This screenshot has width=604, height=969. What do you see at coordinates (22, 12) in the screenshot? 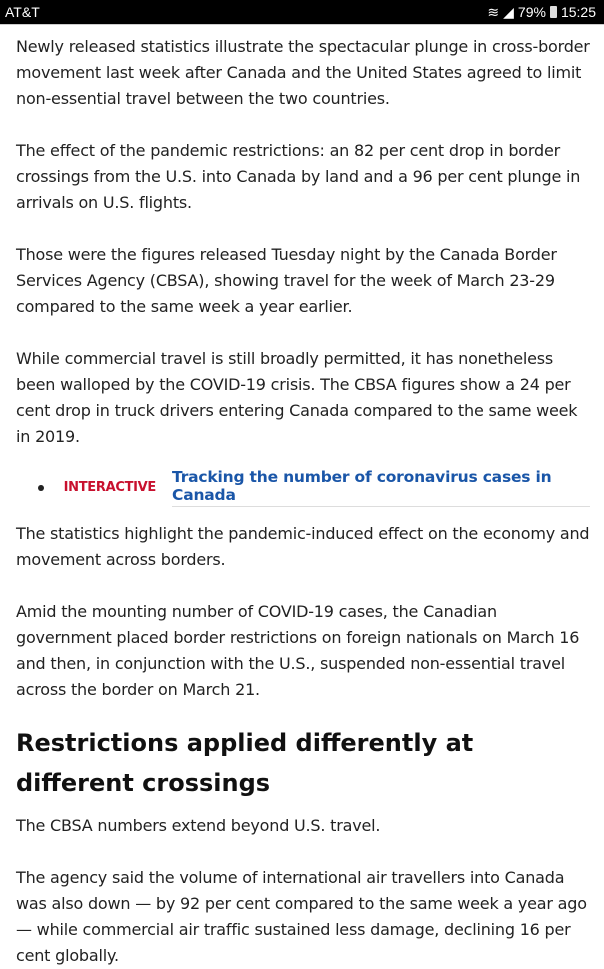
I see `carrier: AT&T` at bounding box center [22, 12].